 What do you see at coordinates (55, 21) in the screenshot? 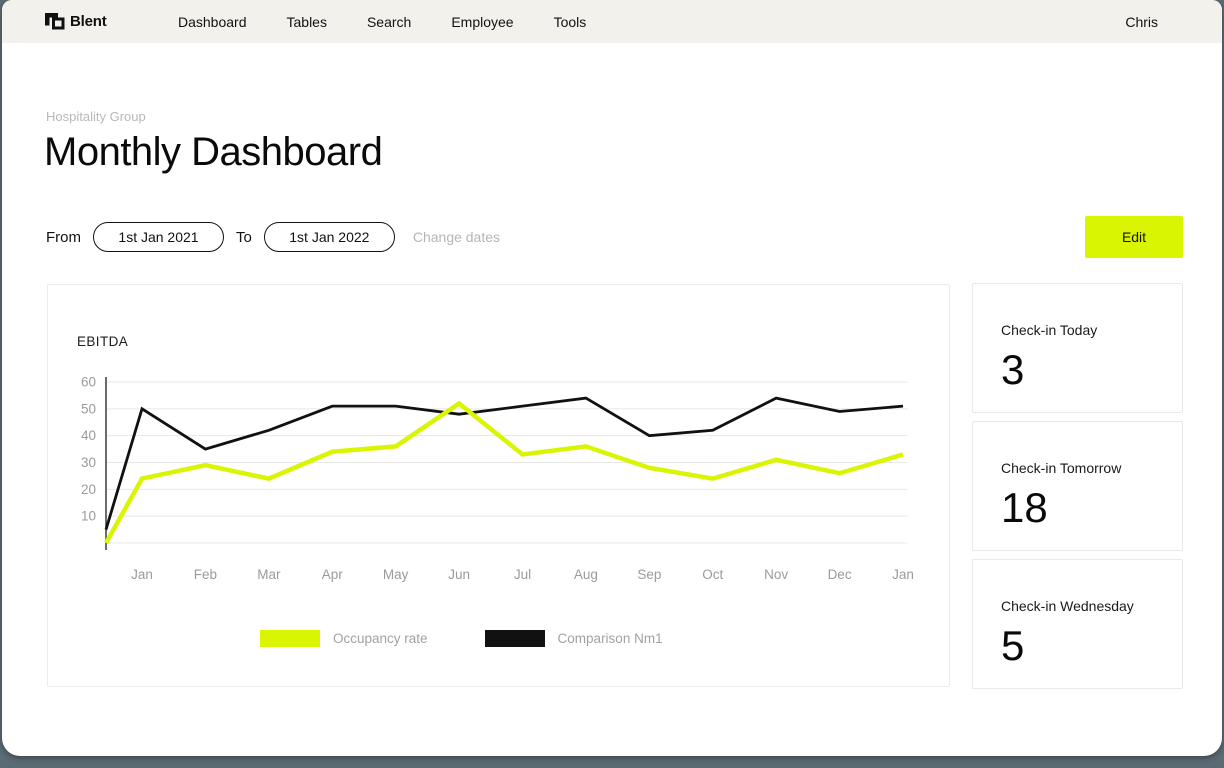
I see `blent-logo-icon` at bounding box center [55, 21].